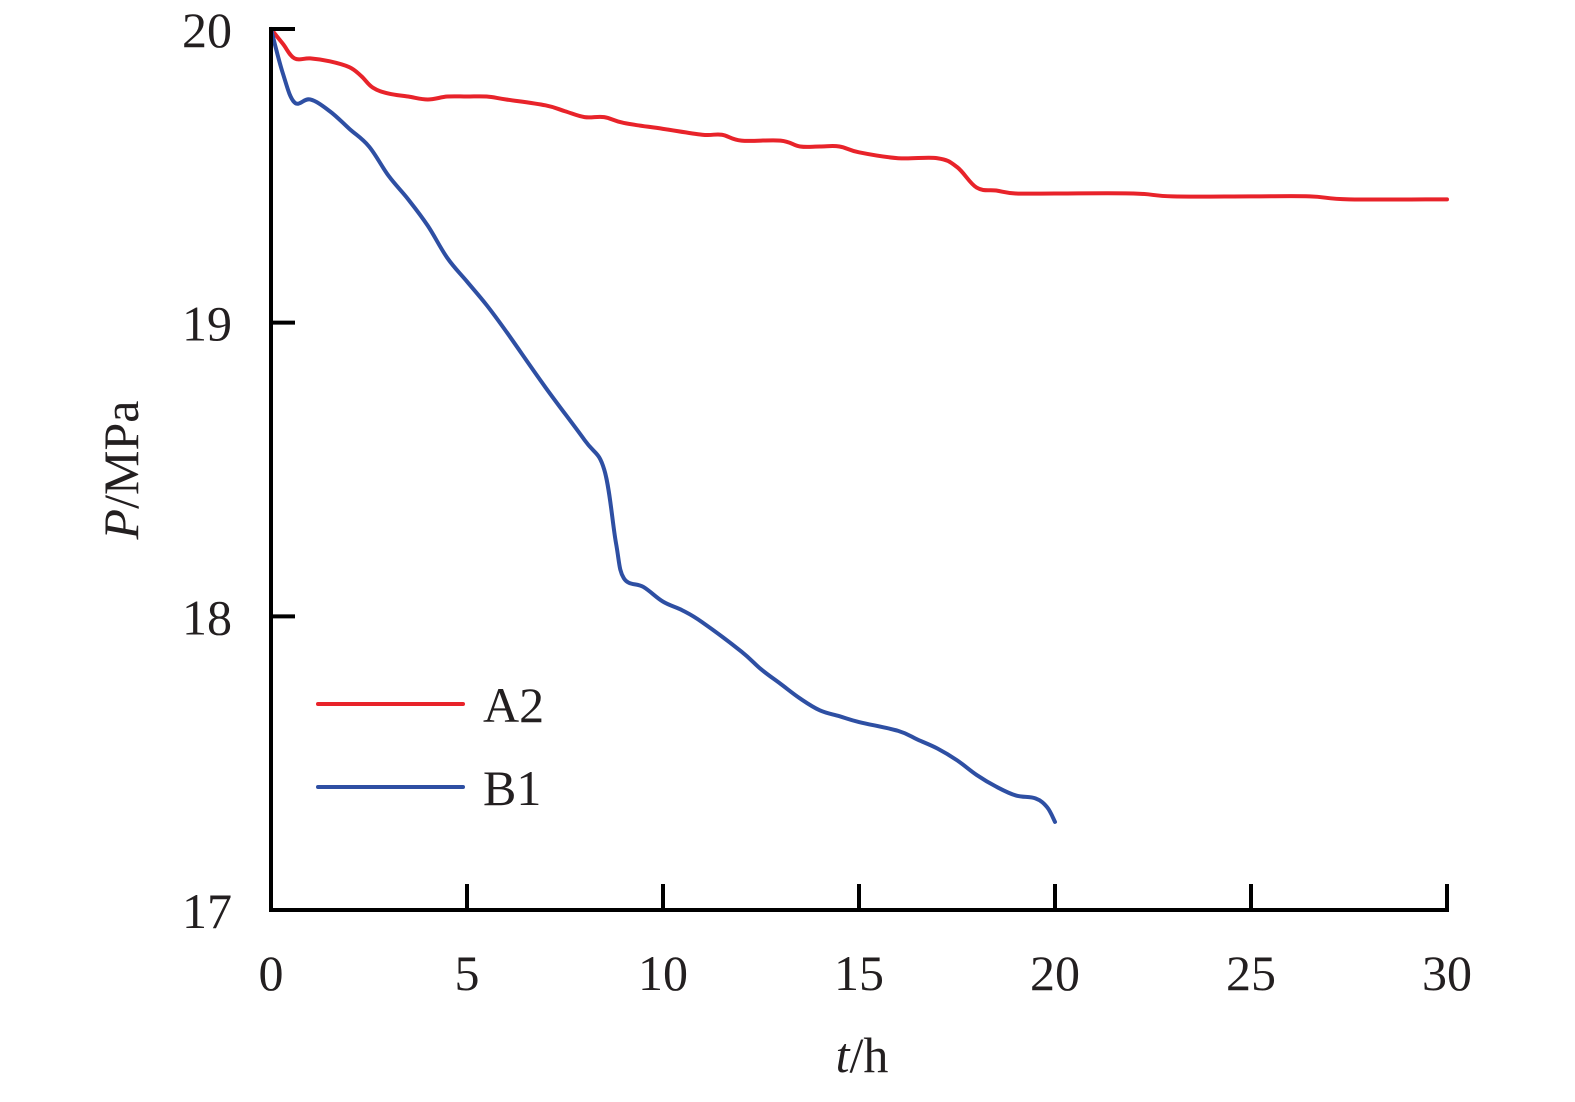 This screenshot has height=1102, width=1575. What do you see at coordinates (1447, 973) in the screenshot?
I see `x-tick-label: 30` at bounding box center [1447, 973].